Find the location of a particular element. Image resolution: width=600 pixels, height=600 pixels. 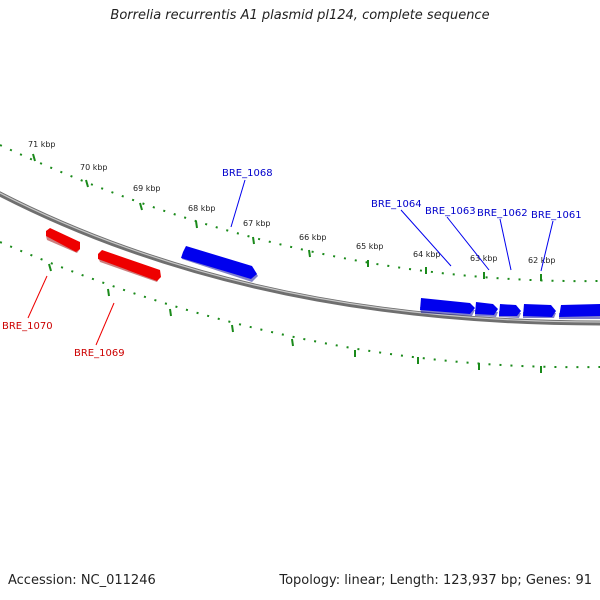

kbp-label-63: 63 kbp is located at coordinates (484, 258).